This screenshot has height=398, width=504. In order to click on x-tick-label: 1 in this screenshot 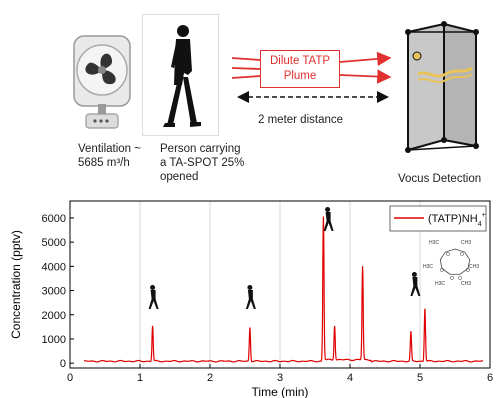, I will do `click(140, 378)`.